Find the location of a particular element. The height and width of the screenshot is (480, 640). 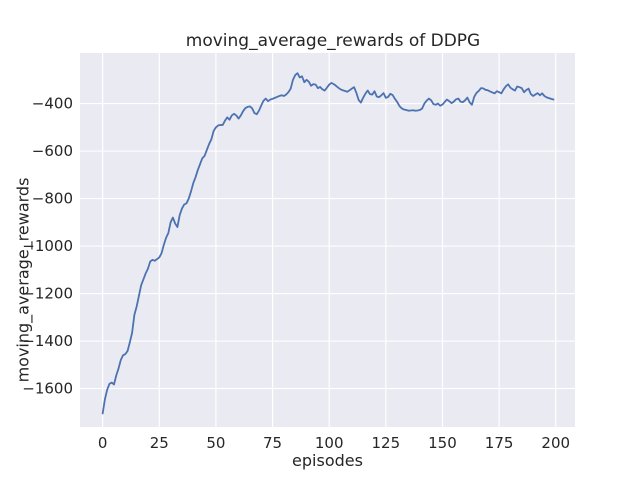

x-tick-label: 25 is located at coordinates (159, 443).